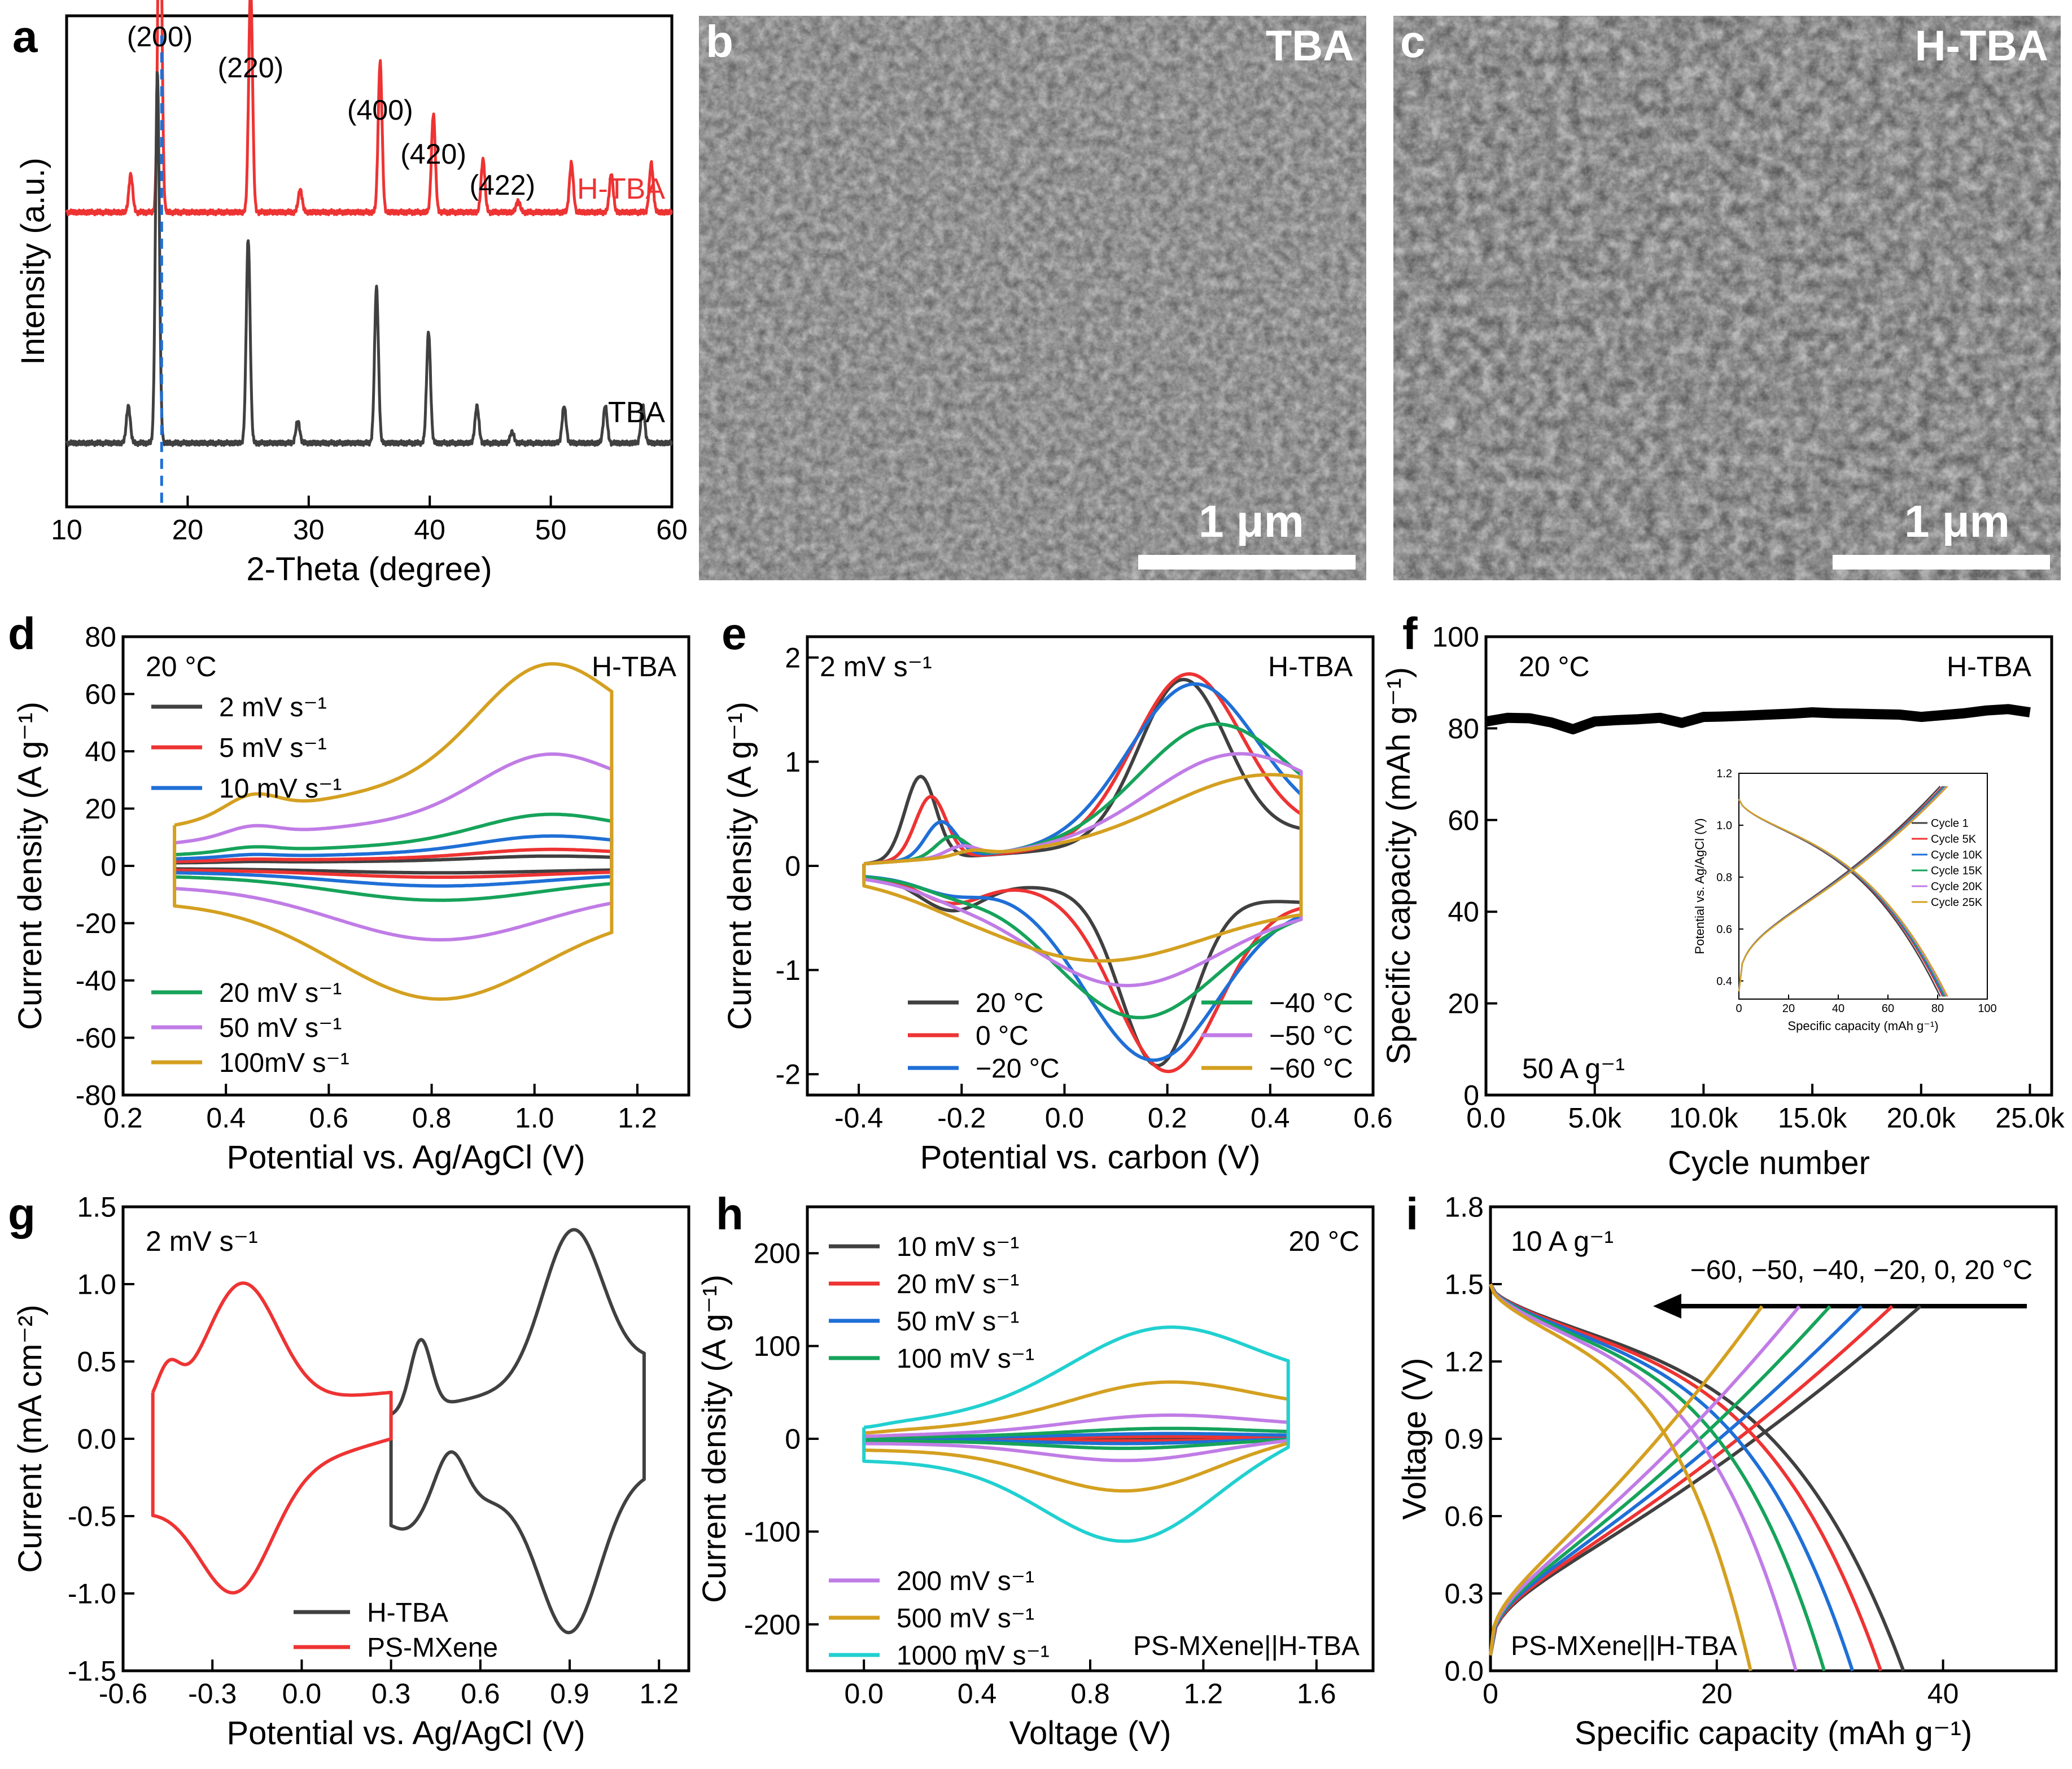 The width and height of the screenshot is (2072, 1769). Describe the element at coordinates (1317, 1694) in the screenshot. I see `x-tick-label: 1.6` at that location.